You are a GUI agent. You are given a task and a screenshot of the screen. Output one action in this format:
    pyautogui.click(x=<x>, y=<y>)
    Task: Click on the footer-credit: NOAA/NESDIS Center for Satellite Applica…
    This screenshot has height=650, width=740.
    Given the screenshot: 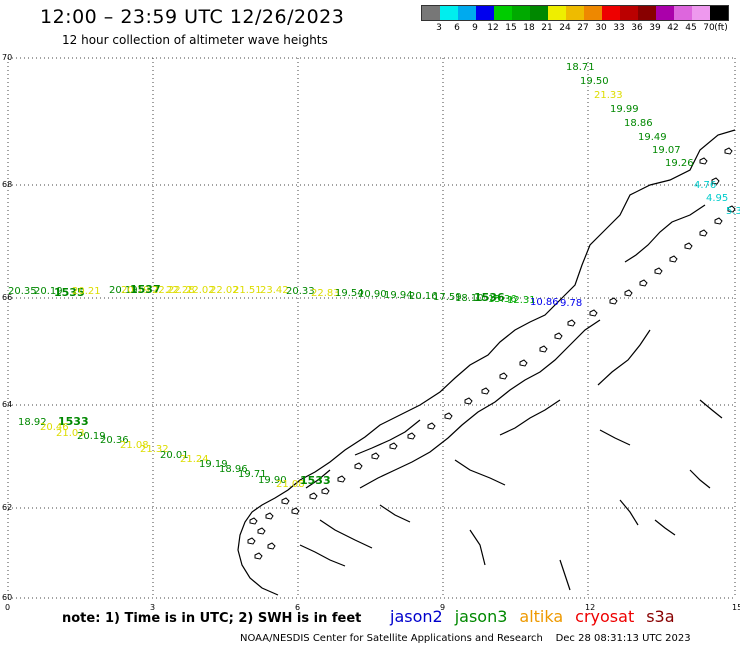 What is the action you would take?
    pyautogui.click(x=465, y=638)
    